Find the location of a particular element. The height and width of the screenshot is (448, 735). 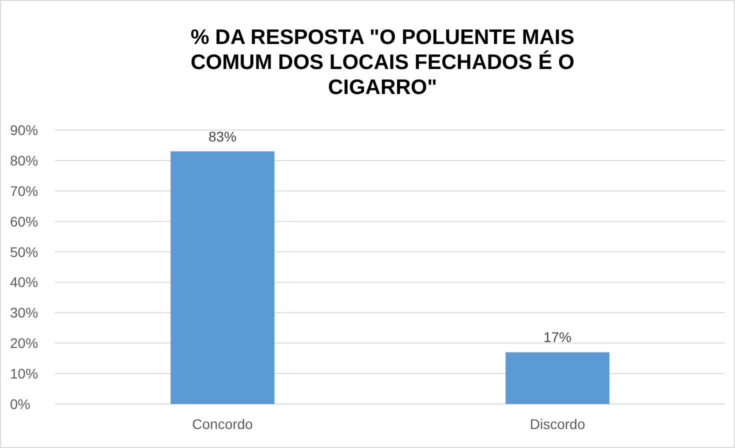

x-tick-label: Discordo is located at coordinates (558, 424).